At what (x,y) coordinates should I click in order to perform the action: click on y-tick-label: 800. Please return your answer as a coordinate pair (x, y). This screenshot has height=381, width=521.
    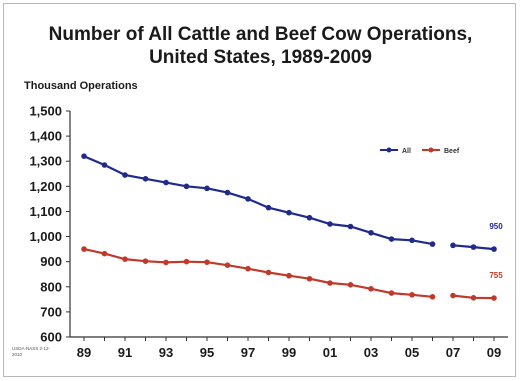
    Looking at the image, I should click on (51, 286).